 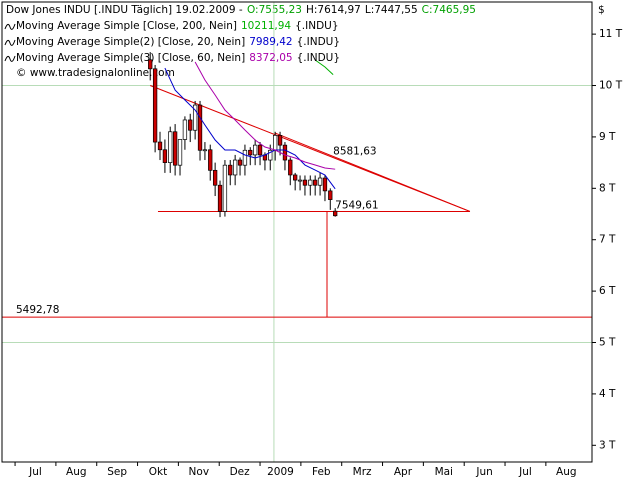 I want to click on level-label: 7549,61, so click(x=356, y=205).